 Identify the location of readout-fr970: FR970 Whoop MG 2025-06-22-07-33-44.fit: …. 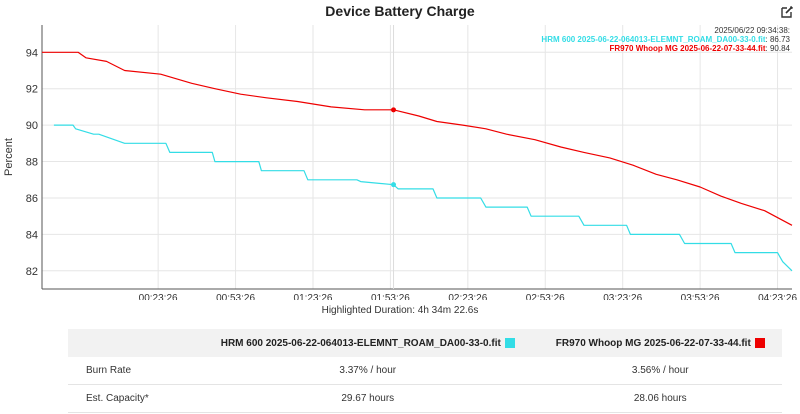
(699, 48).